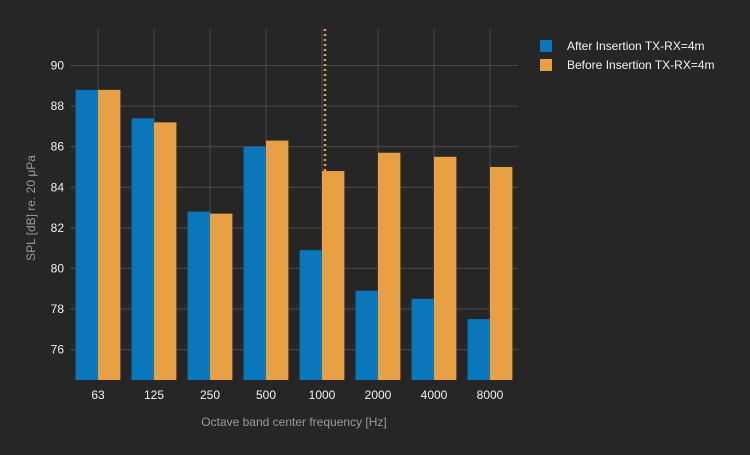 The image size is (750, 455). I want to click on bar-after-2000, so click(366, 335).